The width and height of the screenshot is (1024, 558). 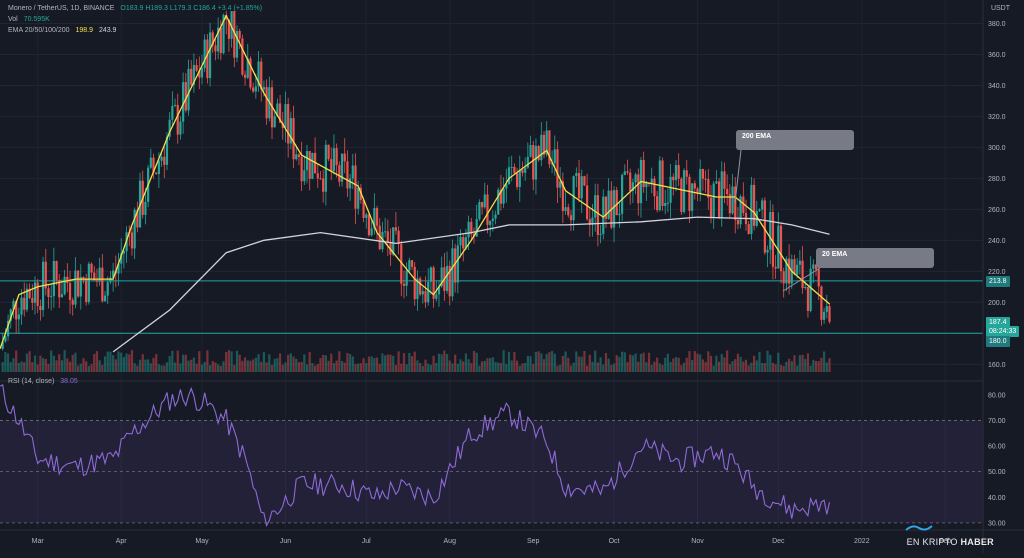 I want to click on watermark-prefix: EN, so click(x=913, y=542).